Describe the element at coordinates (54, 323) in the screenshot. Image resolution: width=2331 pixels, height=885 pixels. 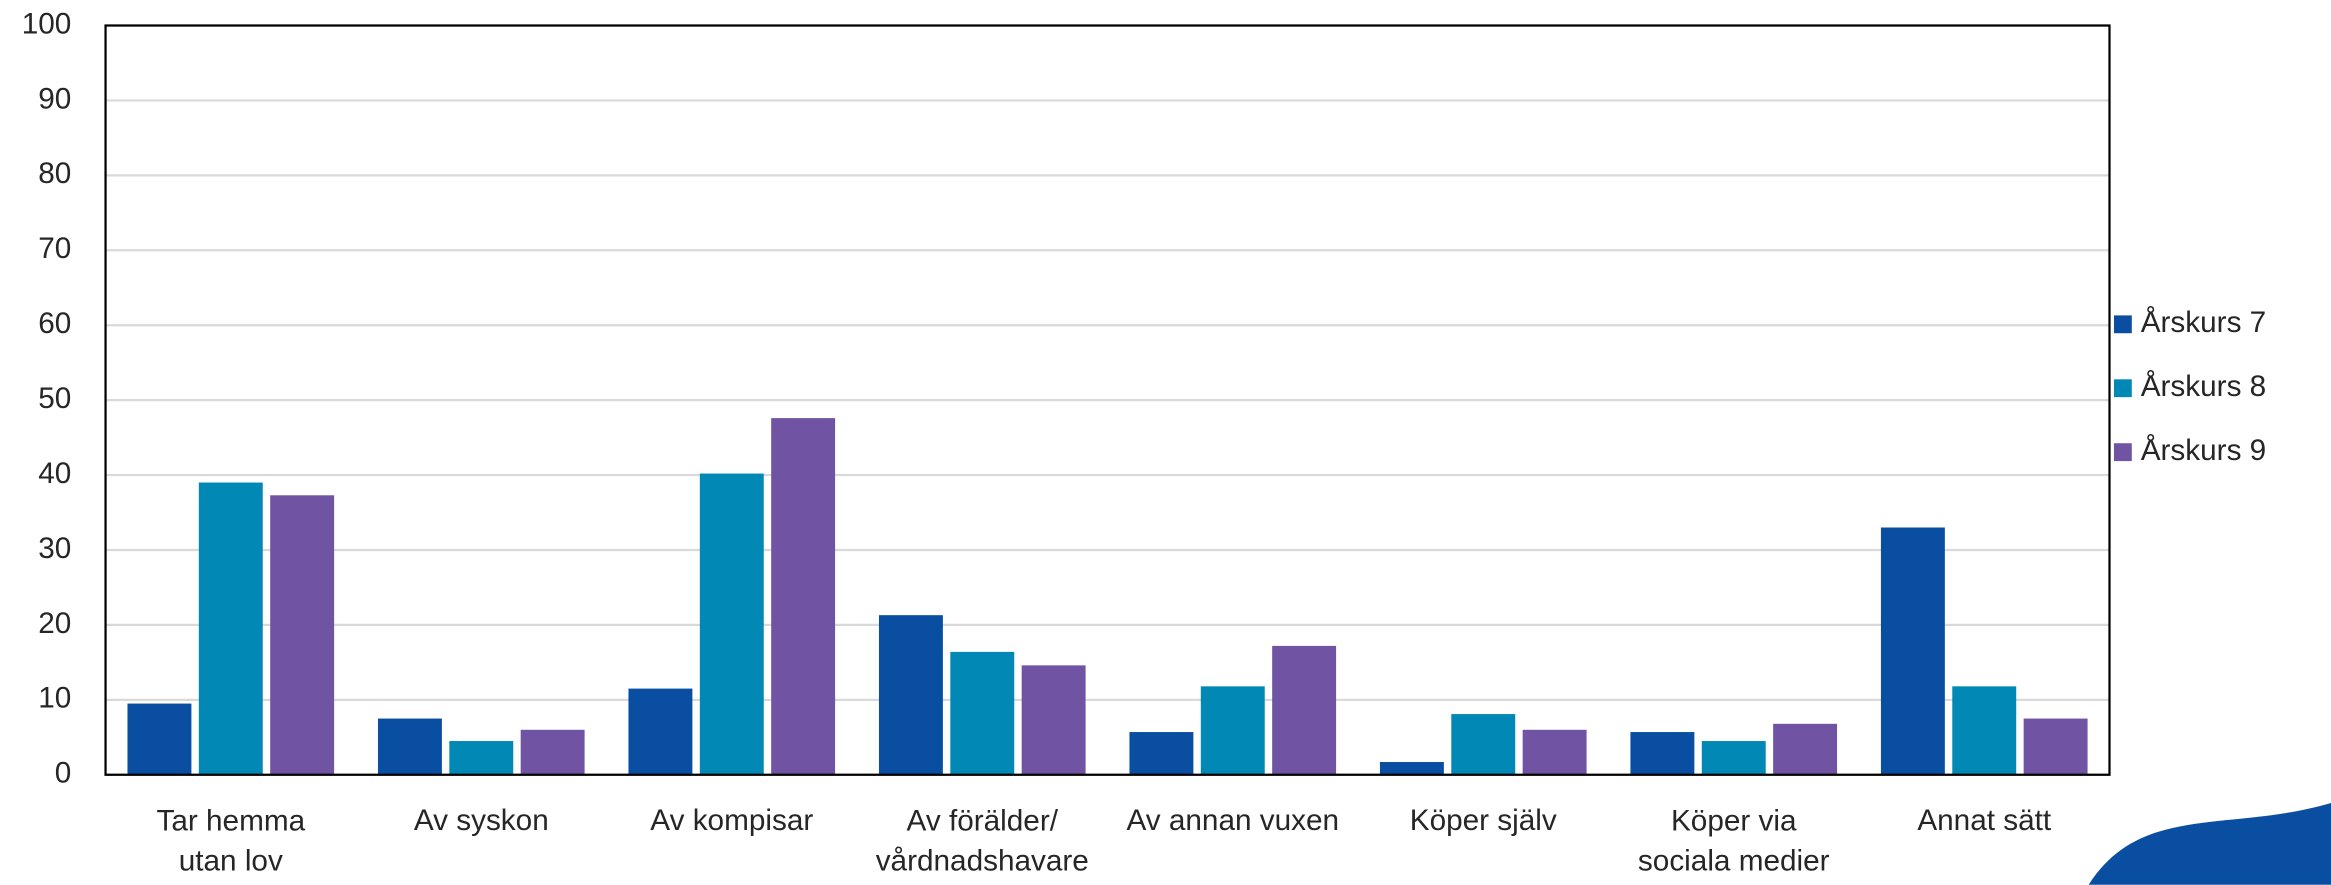
I see `y-tick-label: 60` at that location.